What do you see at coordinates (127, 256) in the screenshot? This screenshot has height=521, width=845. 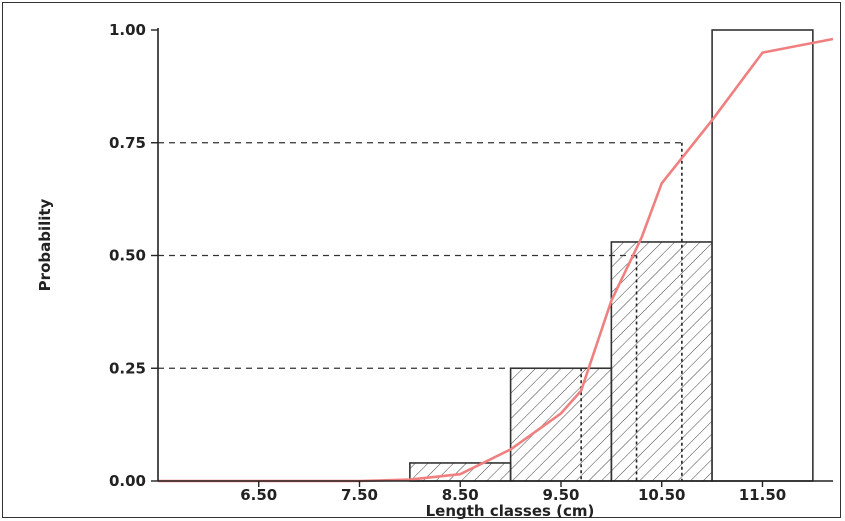 I see `y-tick-label-2: 0.50` at bounding box center [127, 256].